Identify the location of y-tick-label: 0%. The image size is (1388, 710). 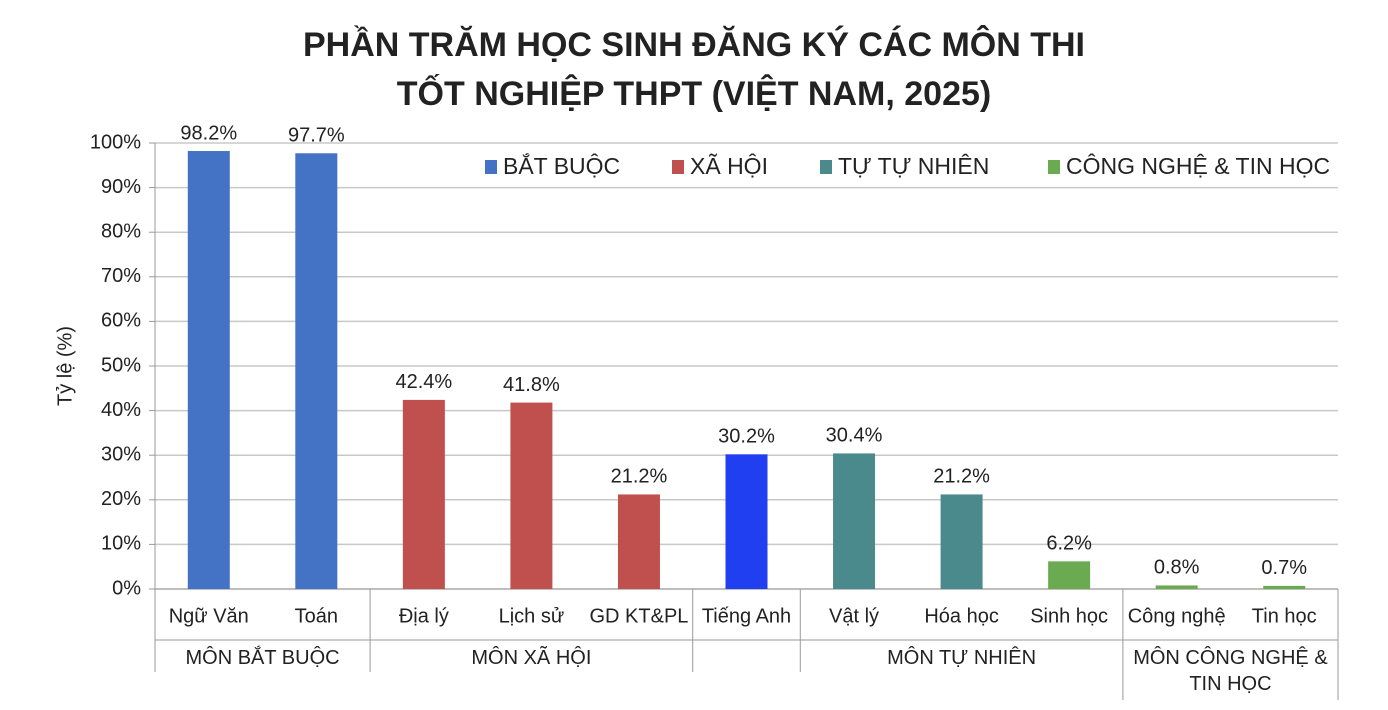
(126, 588).